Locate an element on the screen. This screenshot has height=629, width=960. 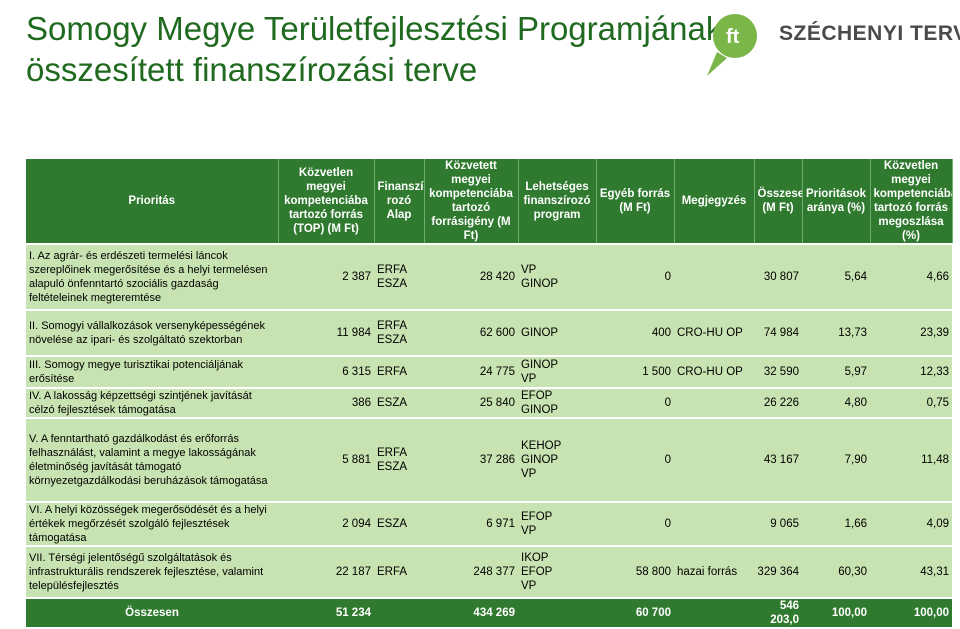
row-other-source: 400 is located at coordinates (635, 333).